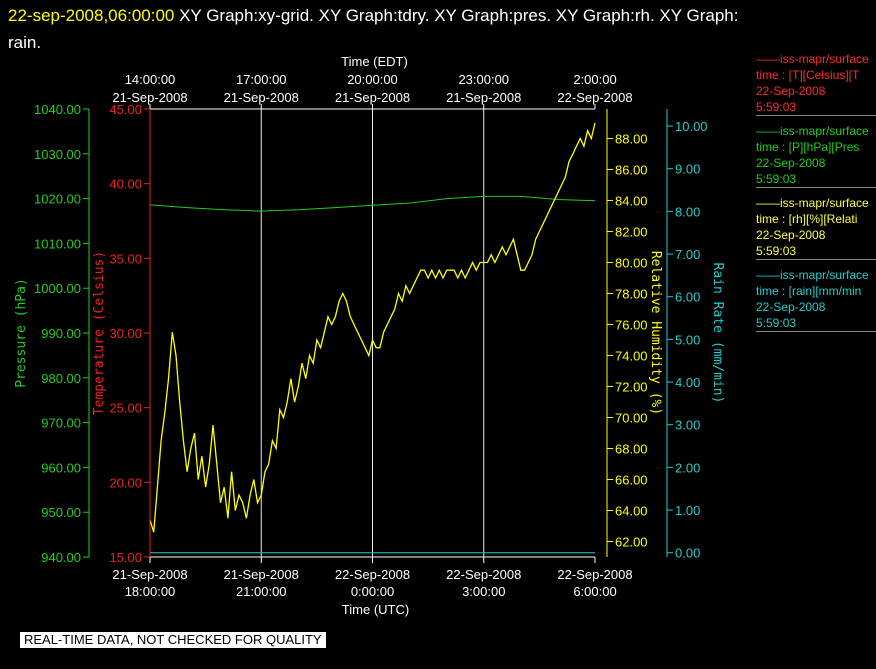 Image resolution: width=876 pixels, height=669 pixels. Describe the element at coordinates (631, 293) in the screenshot. I see `rh-tick-label: 78.00` at that location.